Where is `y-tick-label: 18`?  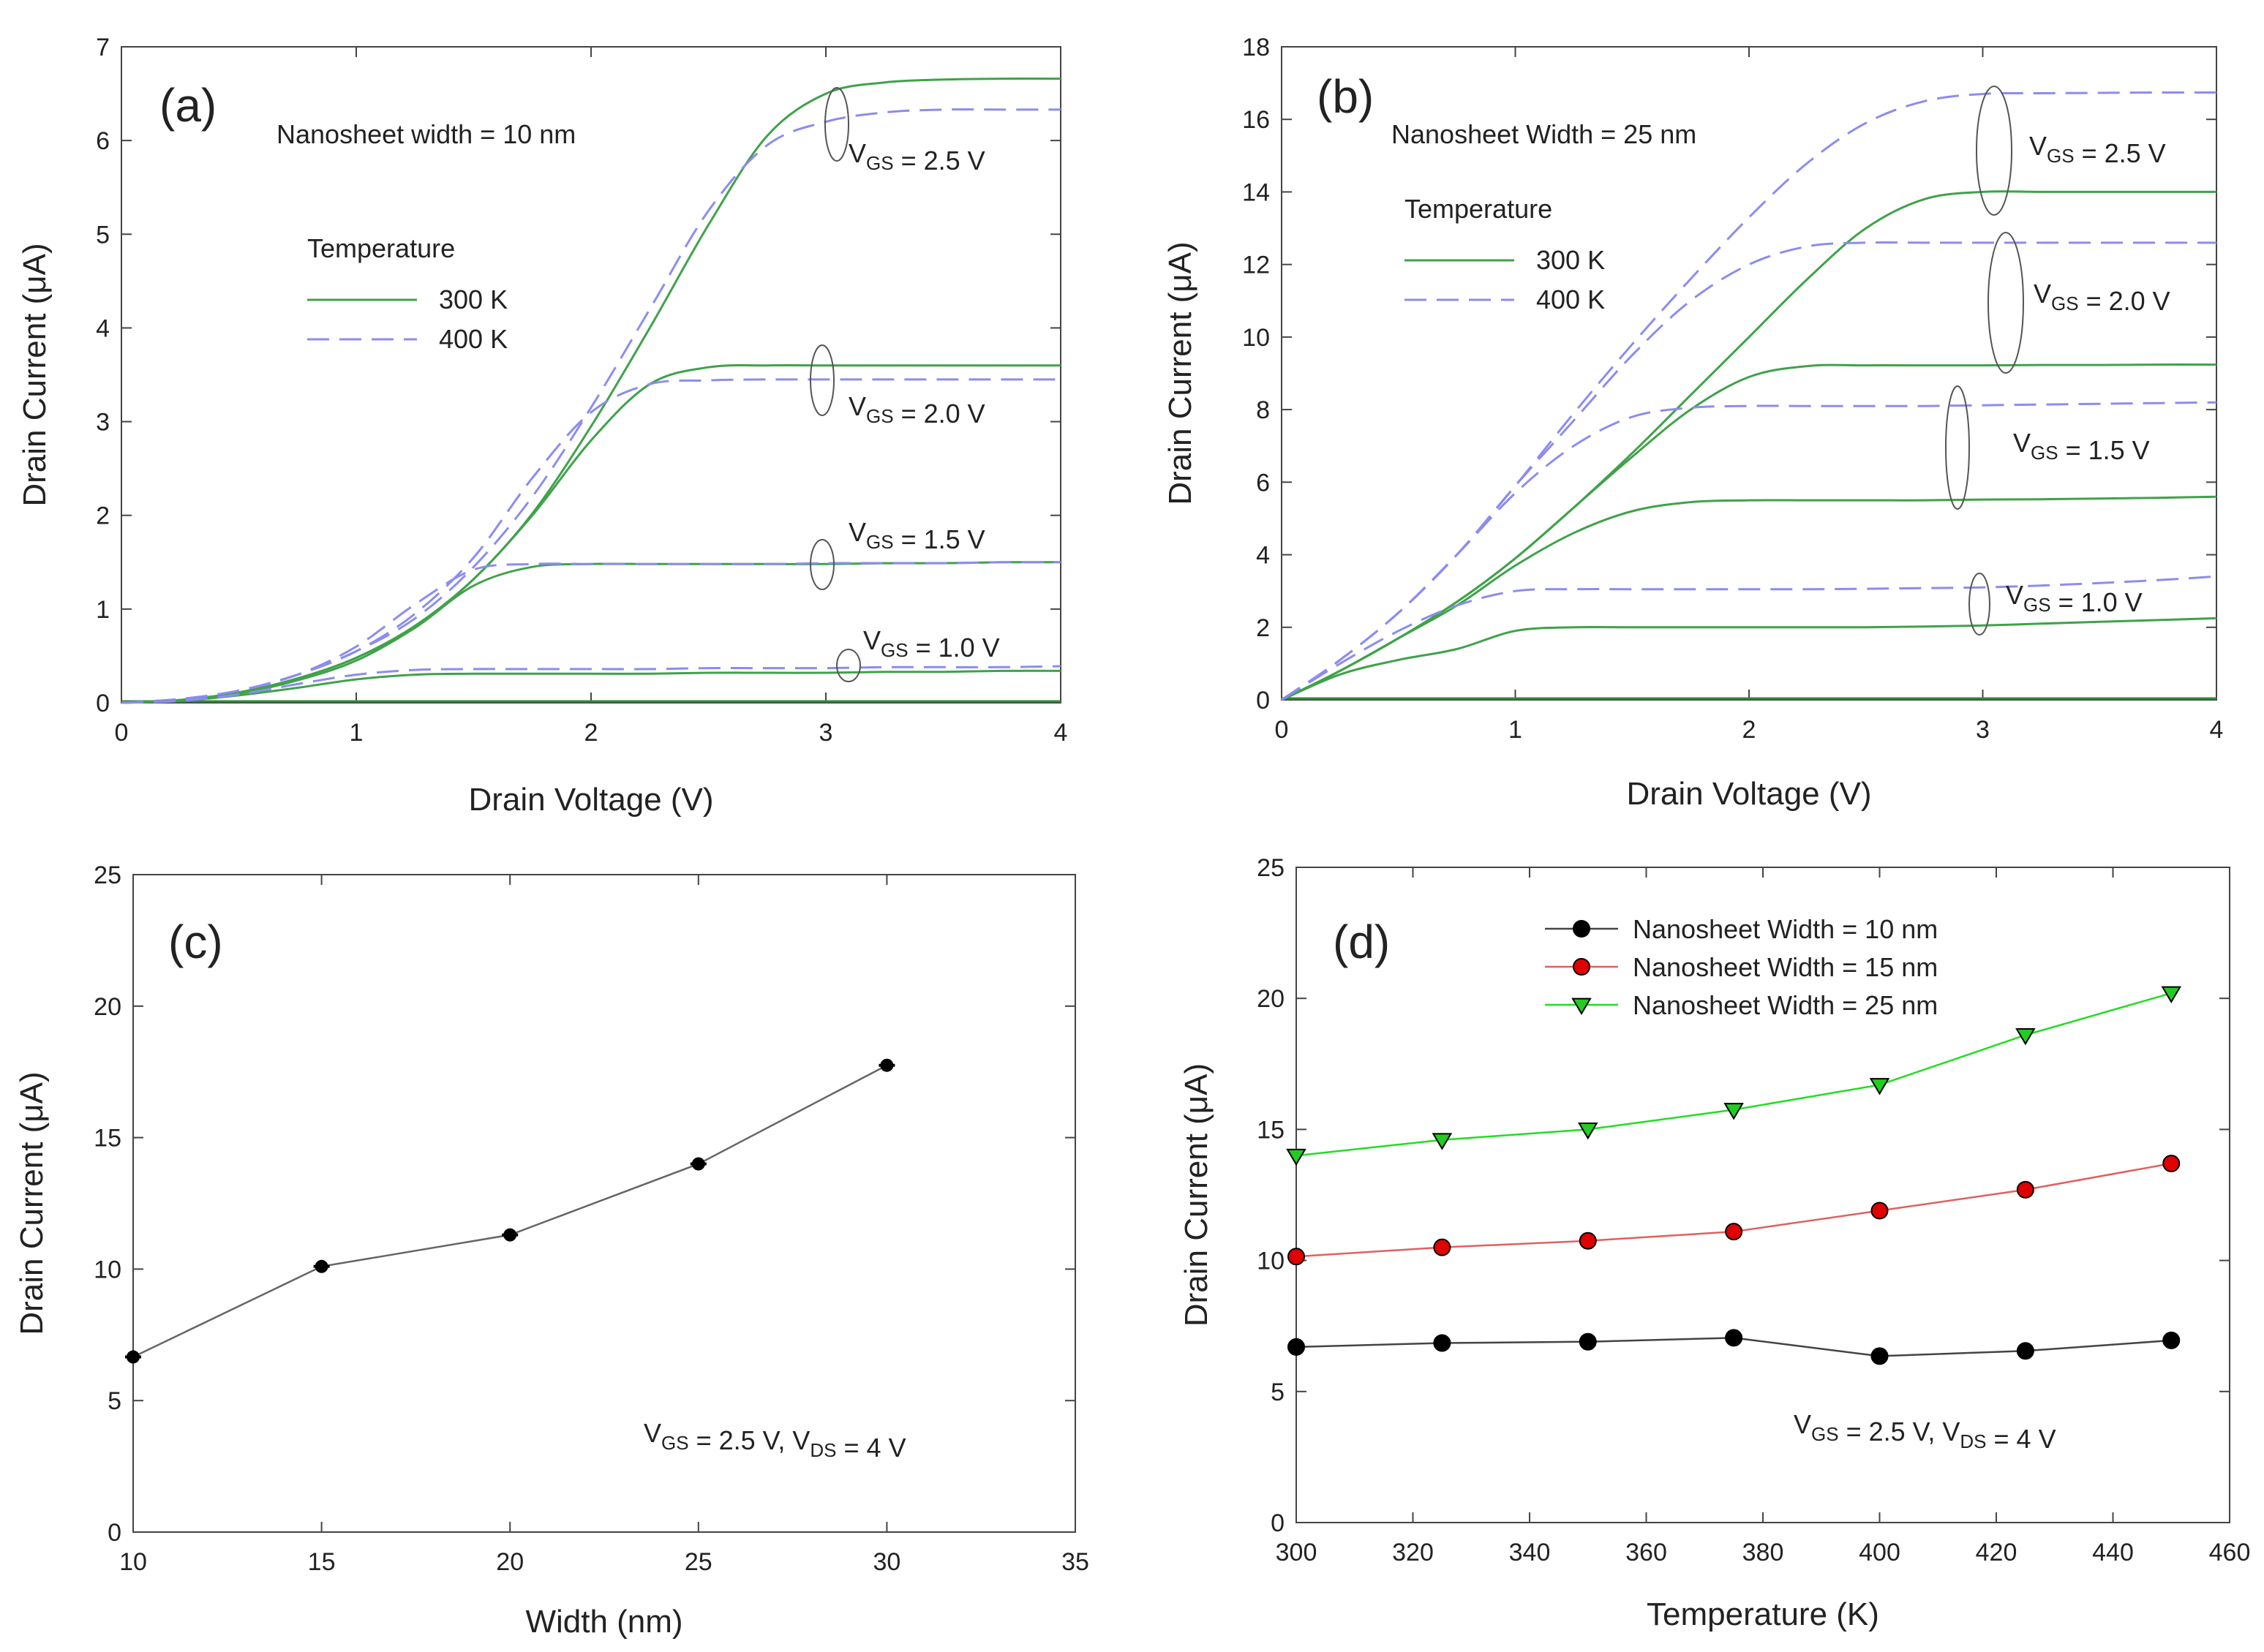 y-tick-label: 18 is located at coordinates (1256, 48).